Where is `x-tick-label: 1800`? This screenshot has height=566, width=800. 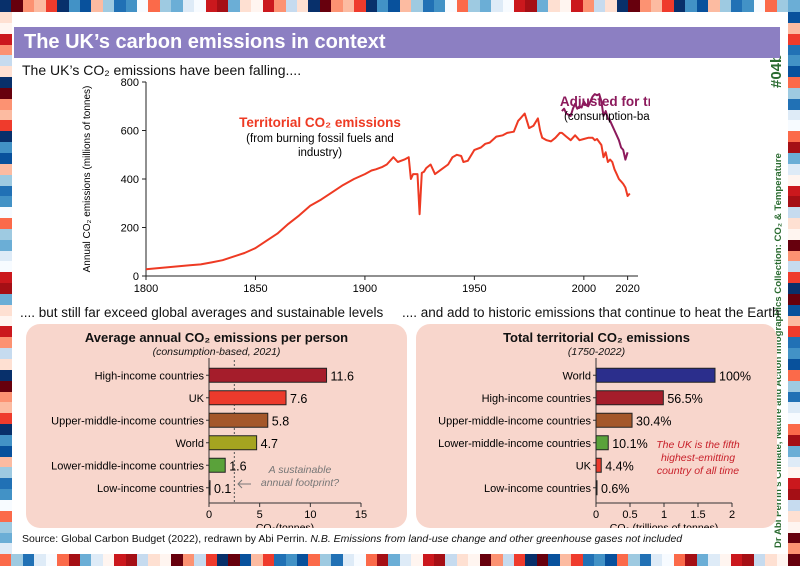
x-tick-label: 1800 is located at coordinates (146, 289).